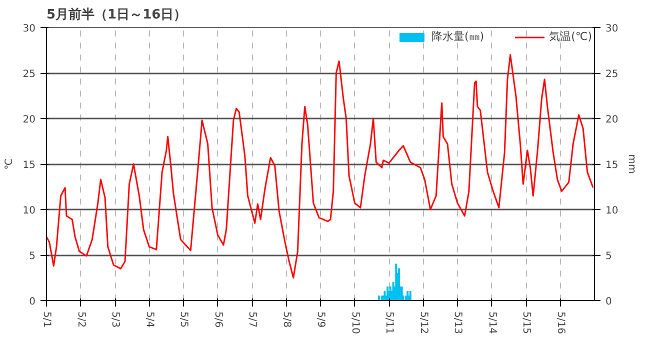 The height and width of the screenshot is (342, 646). What do you see at coordinates (9, 164) in the screenshot?
I see `y-axis-title: ℃` at bounding box center [9, 164].